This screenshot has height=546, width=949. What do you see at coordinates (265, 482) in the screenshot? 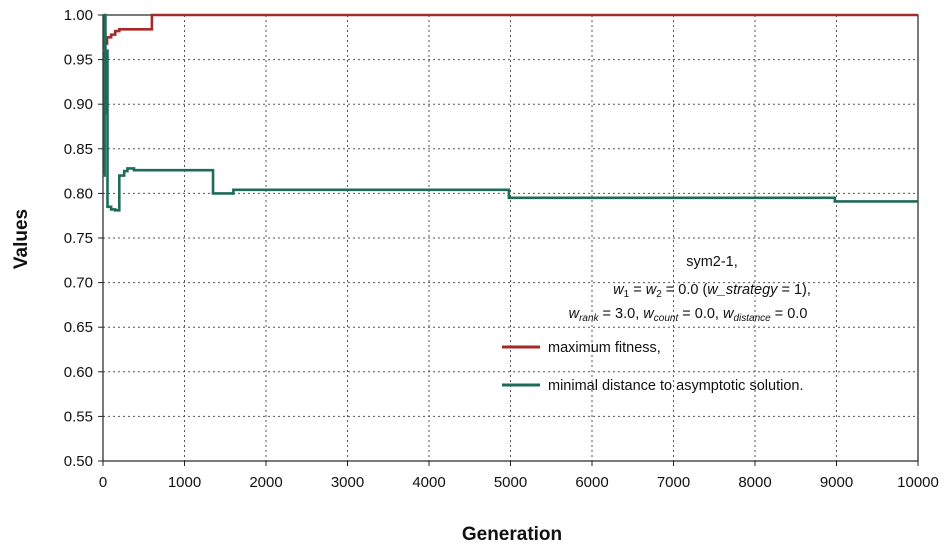
I see `x-tick-label: 2000` at bounding box center [265, 482].